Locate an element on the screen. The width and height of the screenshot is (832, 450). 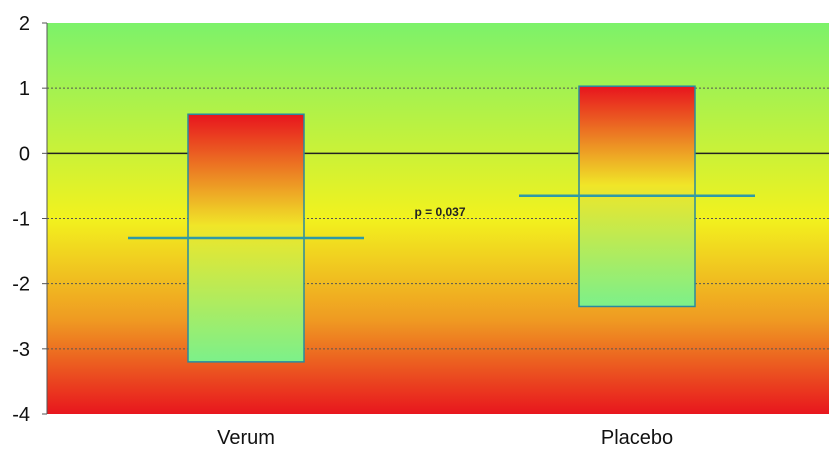
x-tick-label: Verum is located at coordinates (246, 438).